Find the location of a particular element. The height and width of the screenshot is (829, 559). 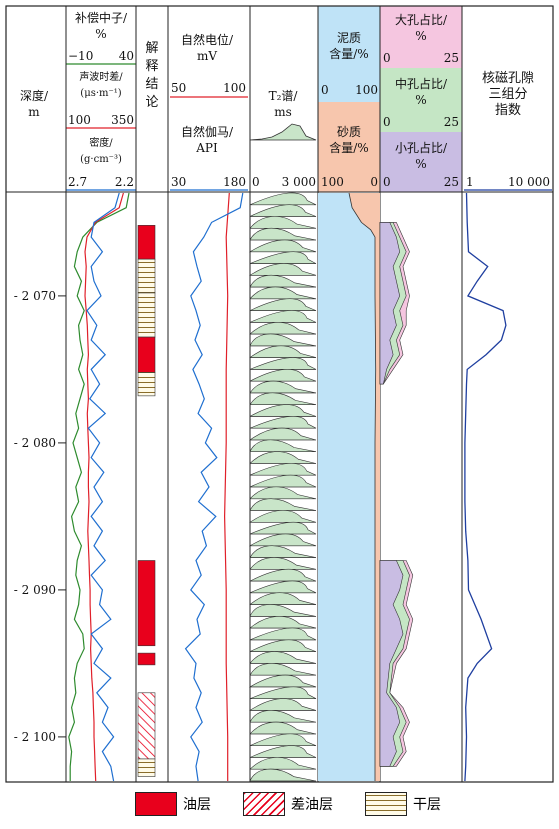

large-max: 25 is located at coordinates (451, 58).